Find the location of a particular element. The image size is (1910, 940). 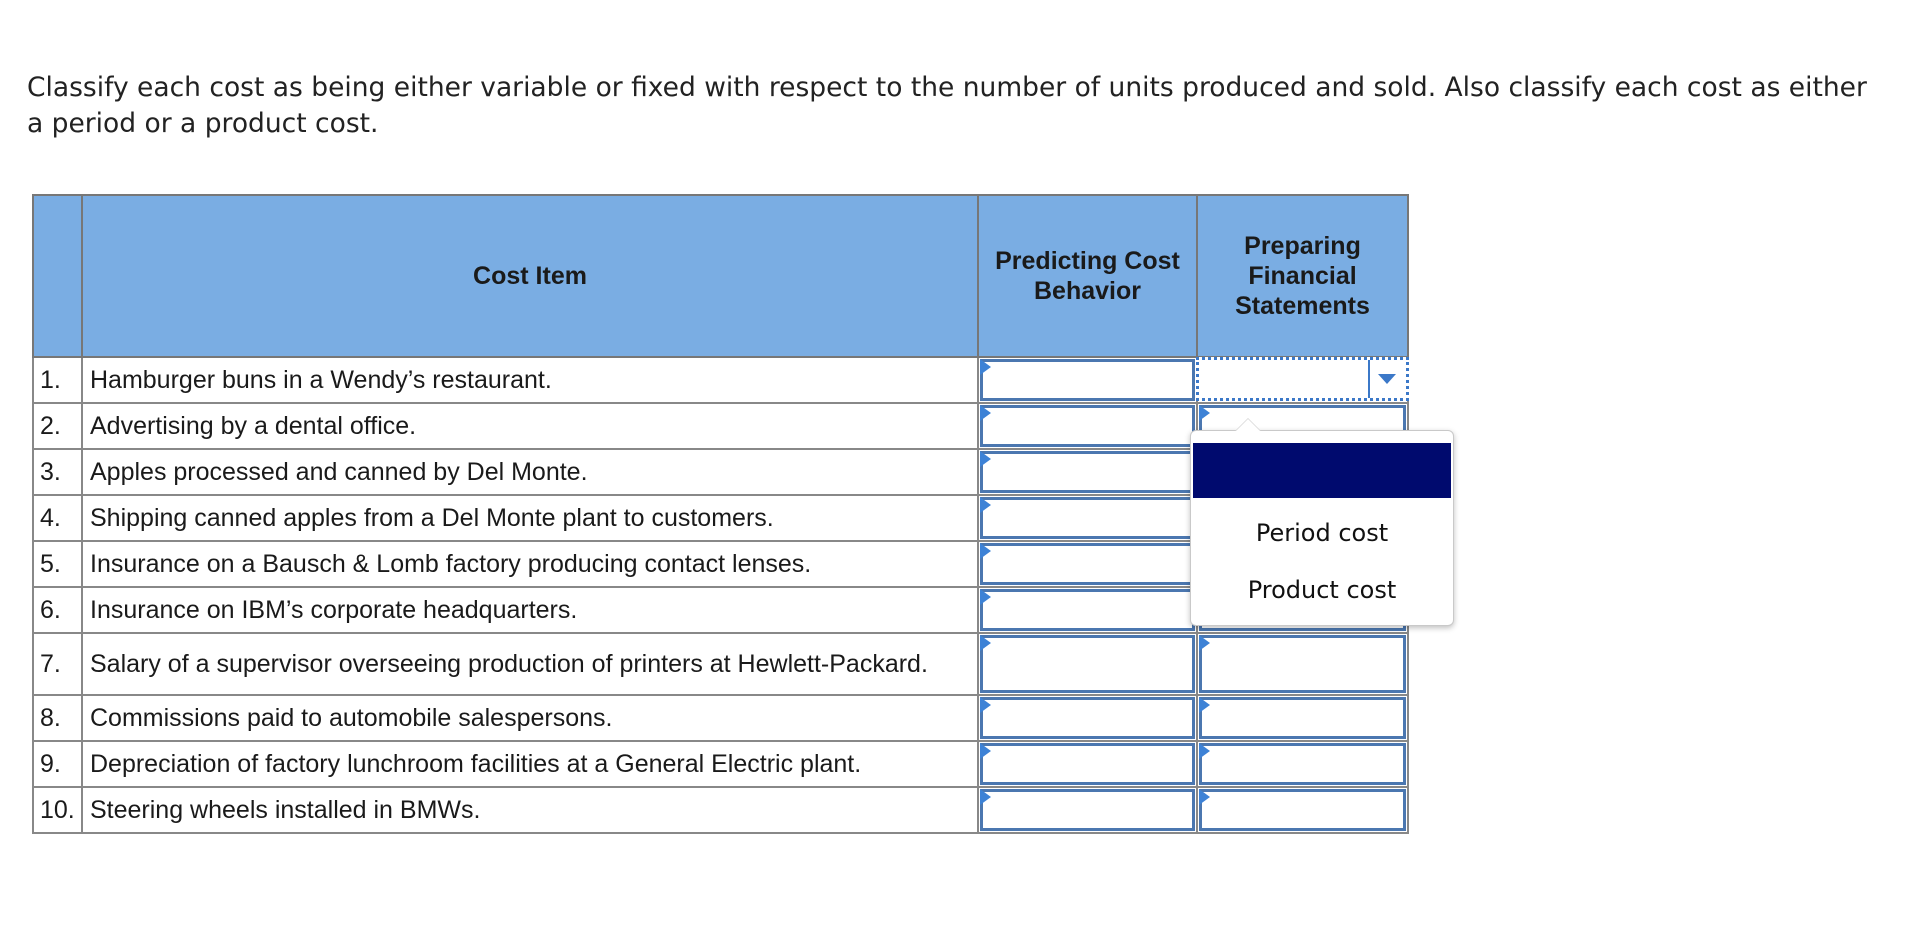

row-number: 2. is located at coordinates (57, 426).